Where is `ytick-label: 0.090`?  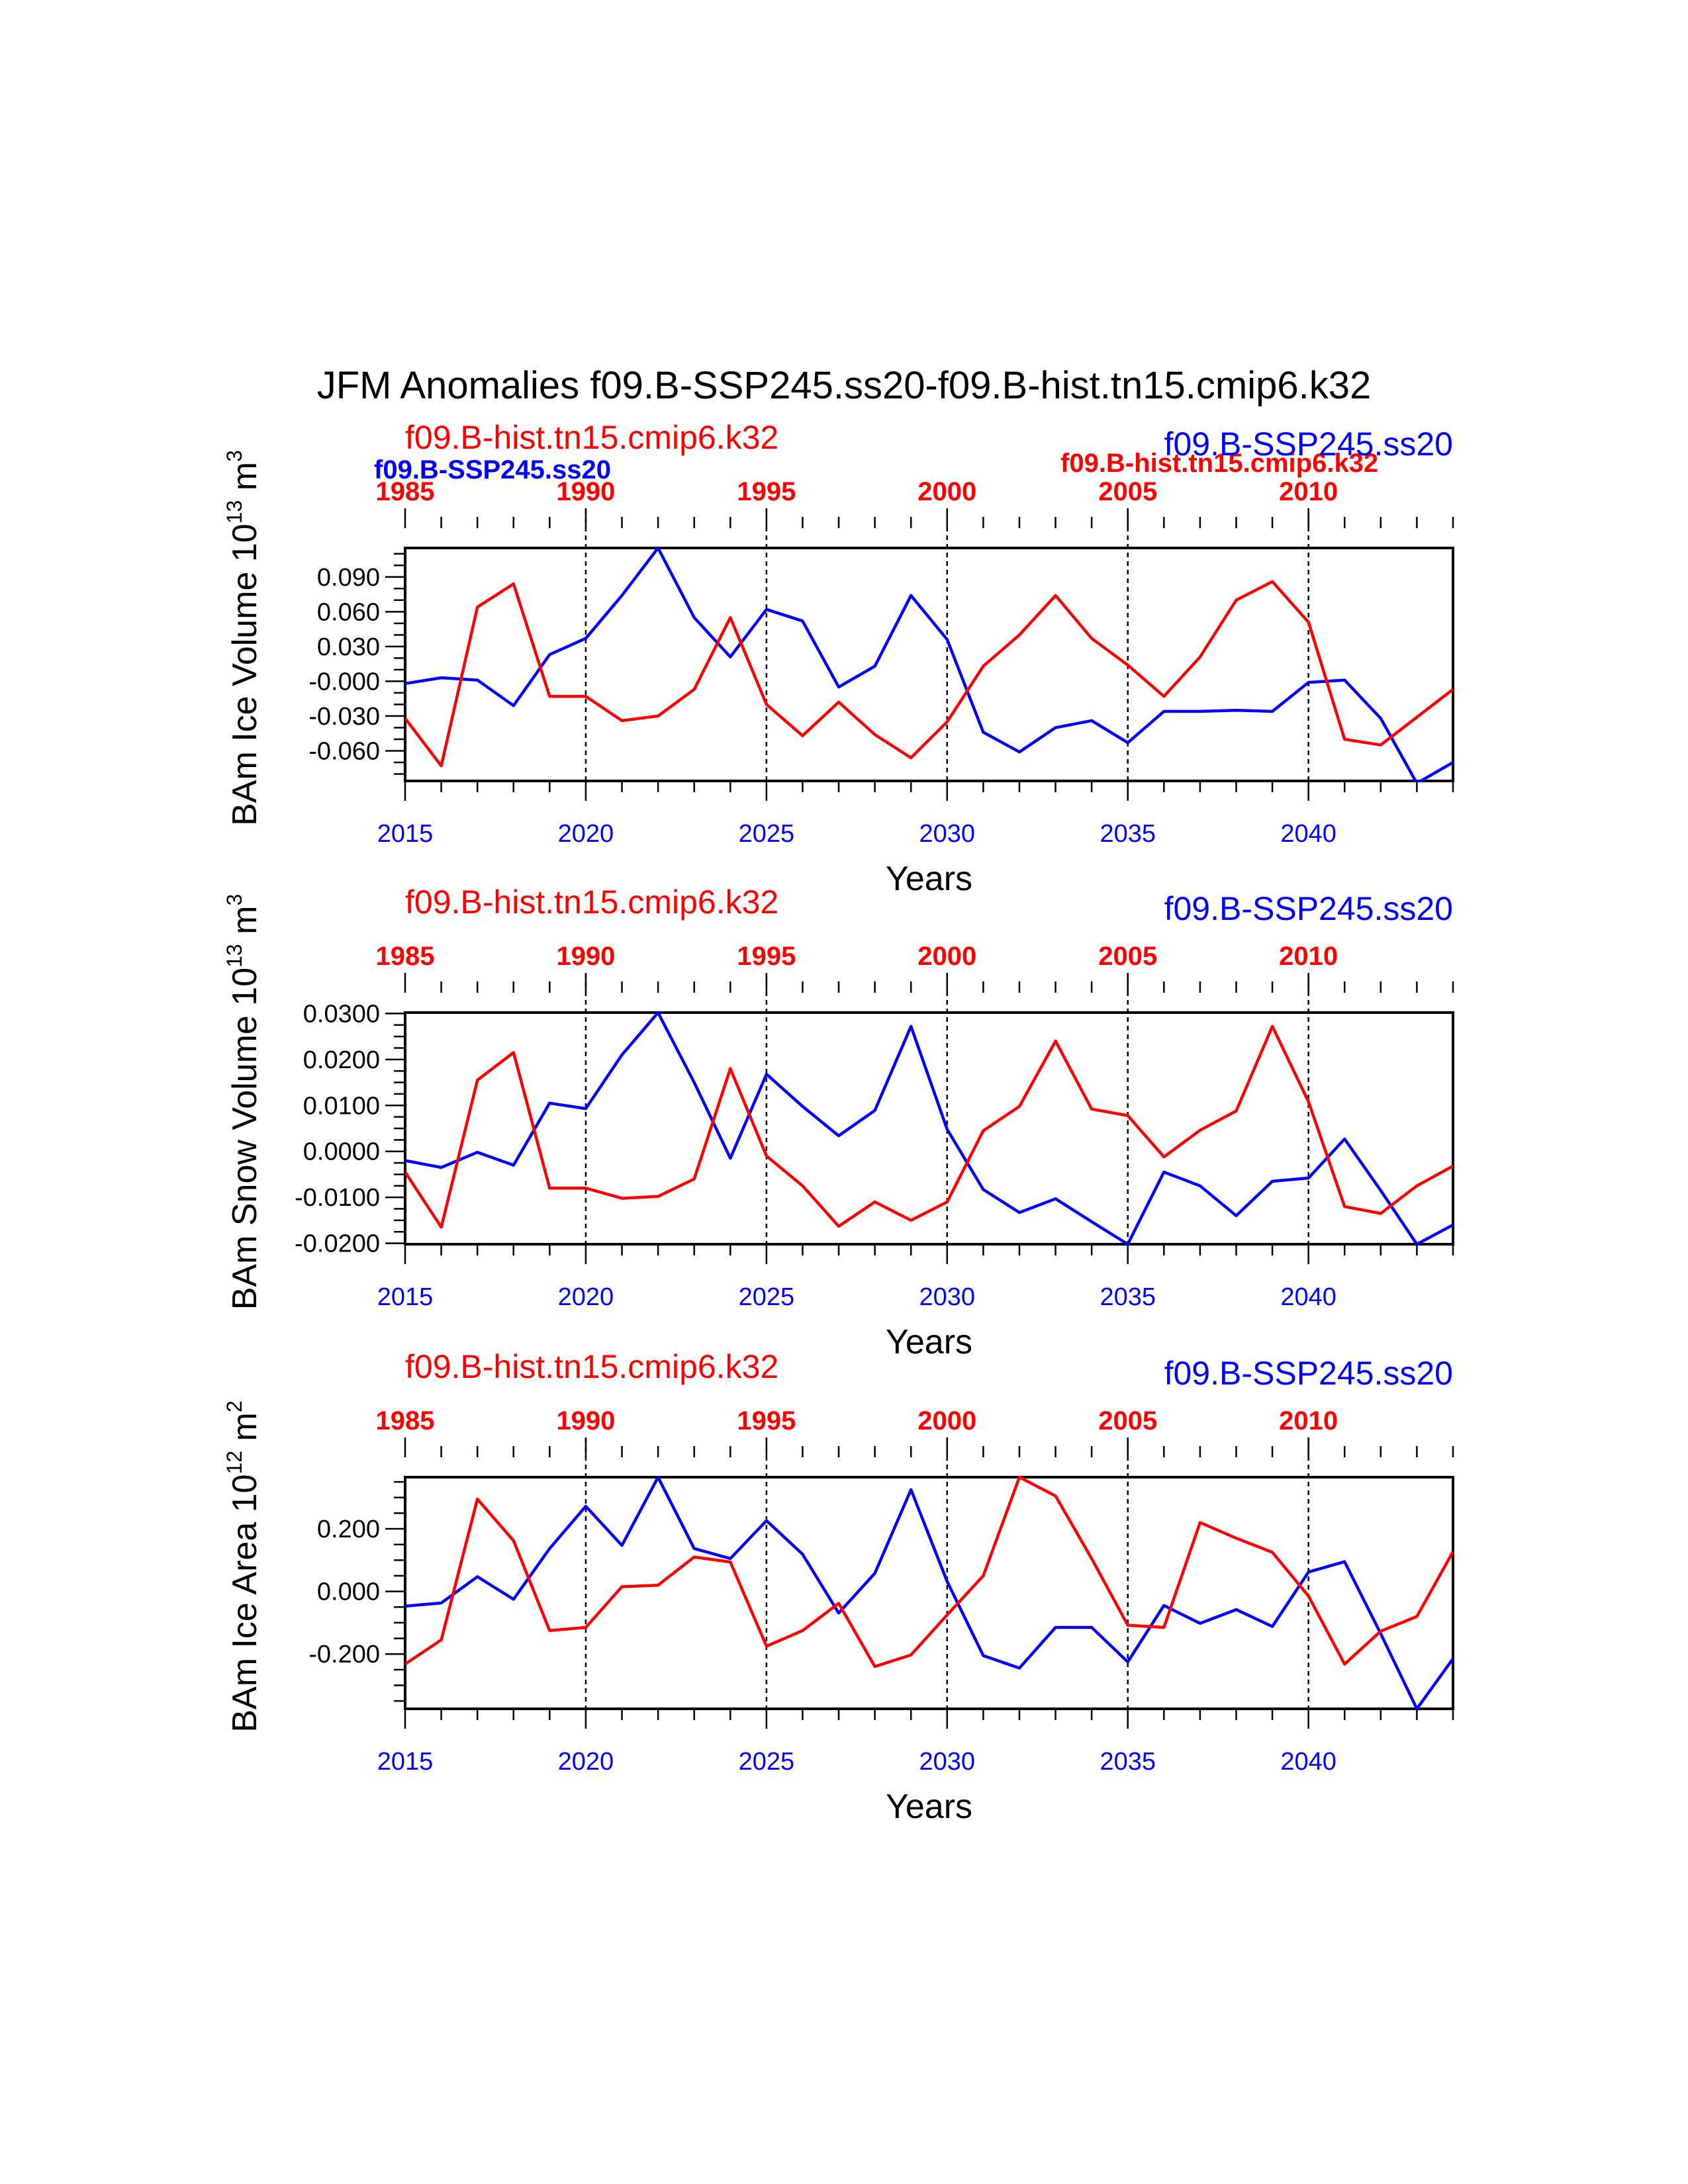 ytick-label: 0.090 is located at coordinates (348, 578).